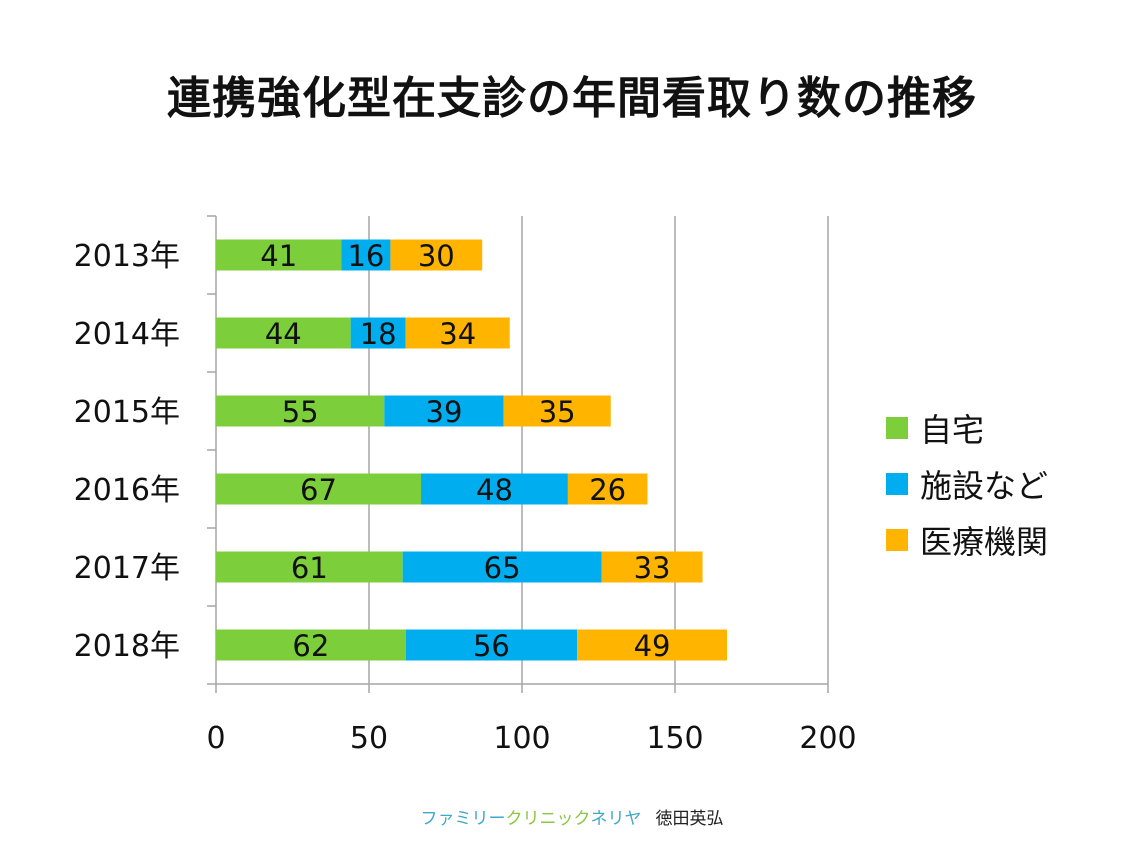 Image resolution: width=1144 pixels, height=856 pixels. Describe the element at coordinates (127, 256) in the screenshot. I see `y-tick-label: 2013年` at that location.